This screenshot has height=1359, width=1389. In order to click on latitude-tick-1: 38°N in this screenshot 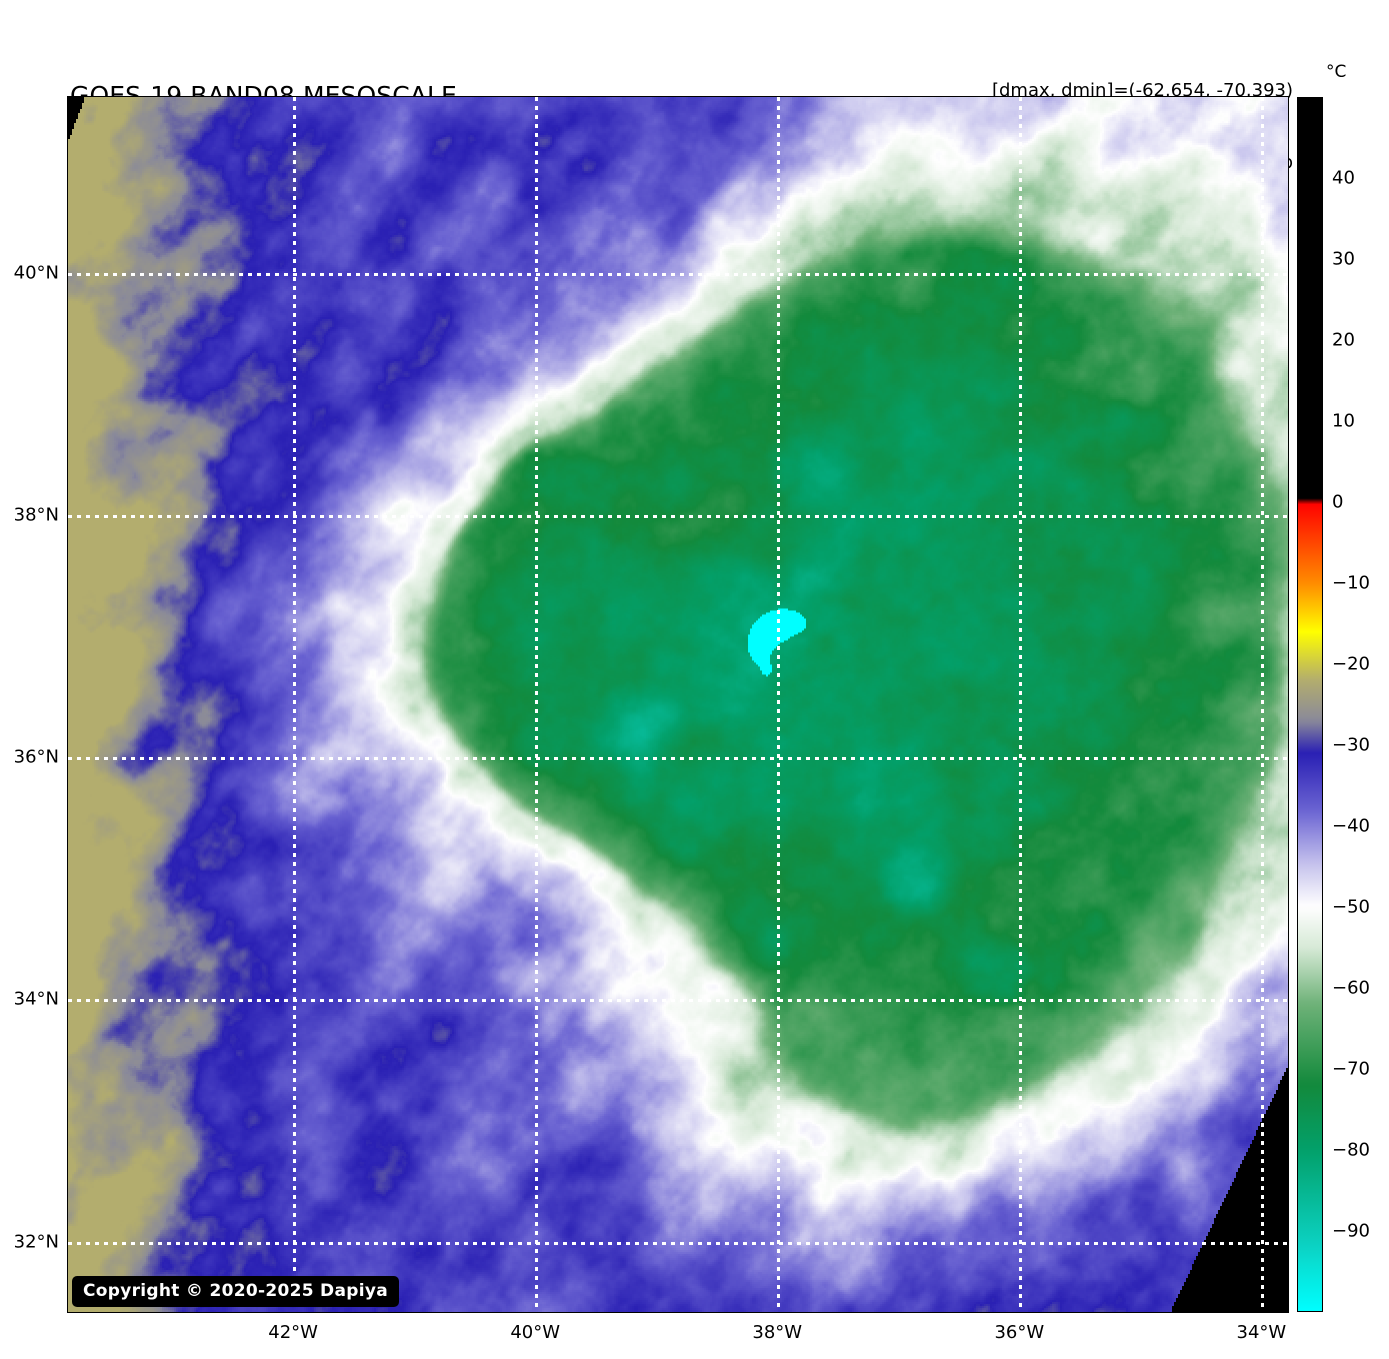, I will do `click(36, 515)`.